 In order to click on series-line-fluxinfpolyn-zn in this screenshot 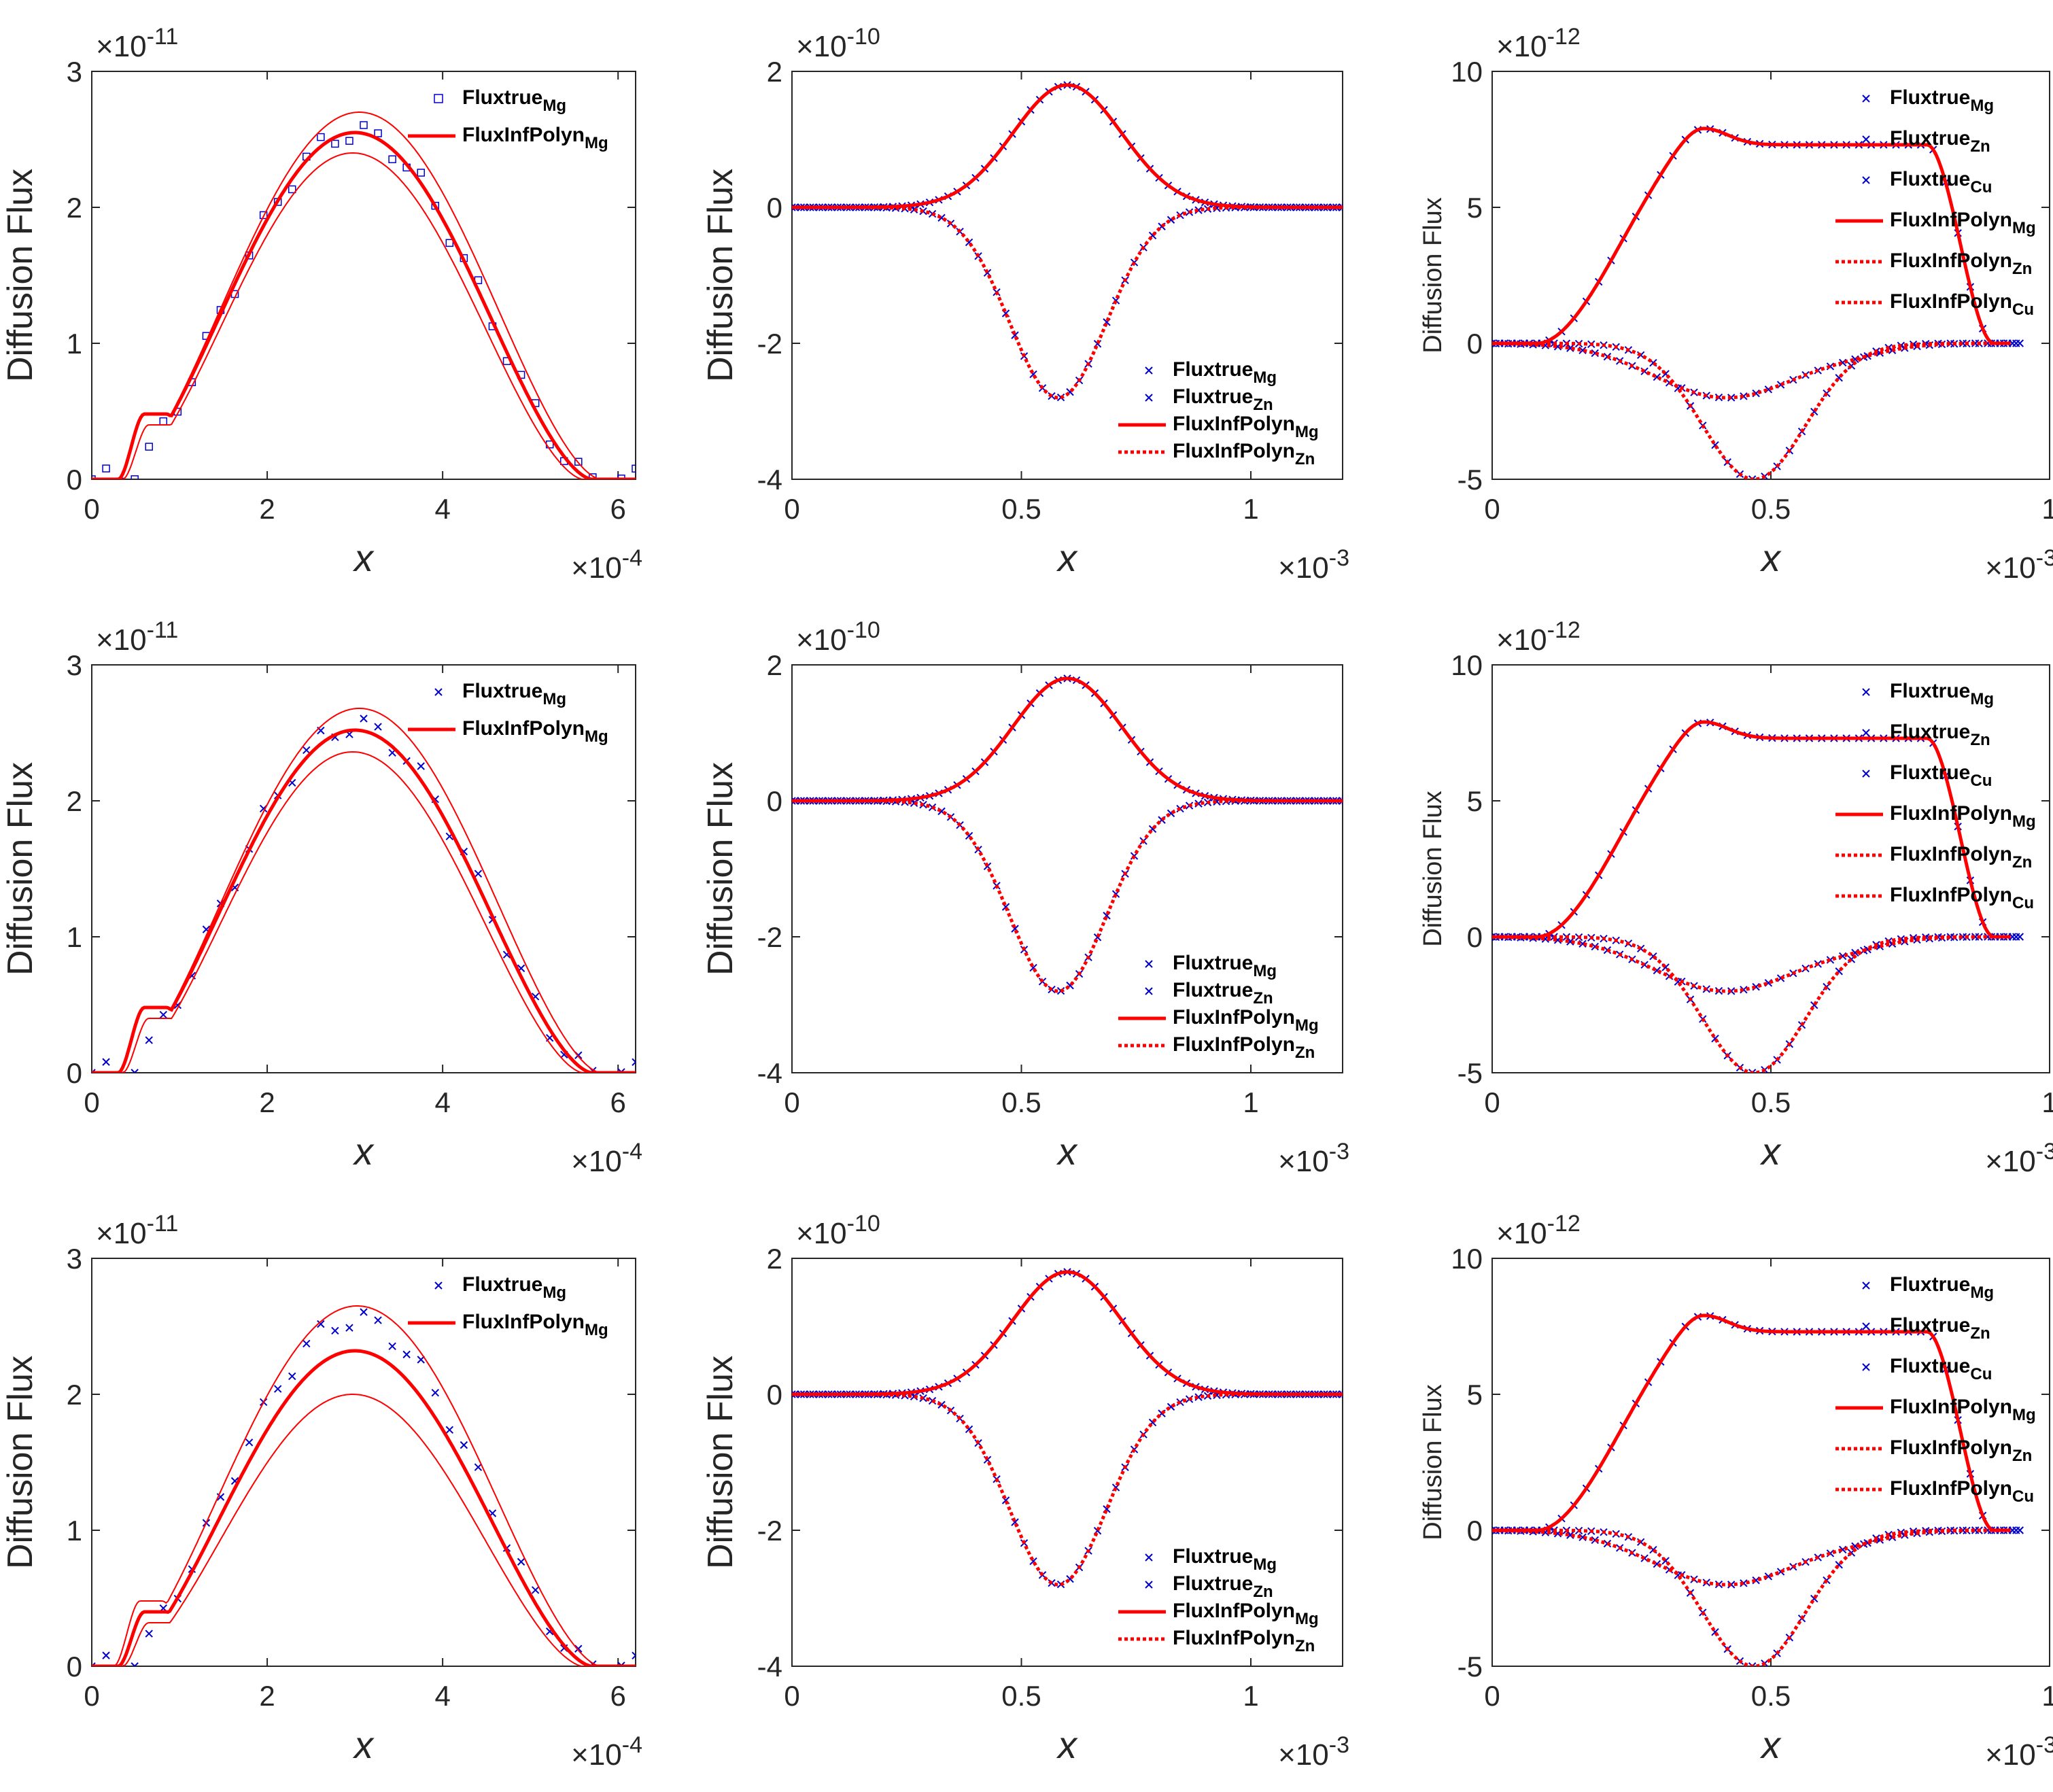, I will do `click(1751, 370)`.